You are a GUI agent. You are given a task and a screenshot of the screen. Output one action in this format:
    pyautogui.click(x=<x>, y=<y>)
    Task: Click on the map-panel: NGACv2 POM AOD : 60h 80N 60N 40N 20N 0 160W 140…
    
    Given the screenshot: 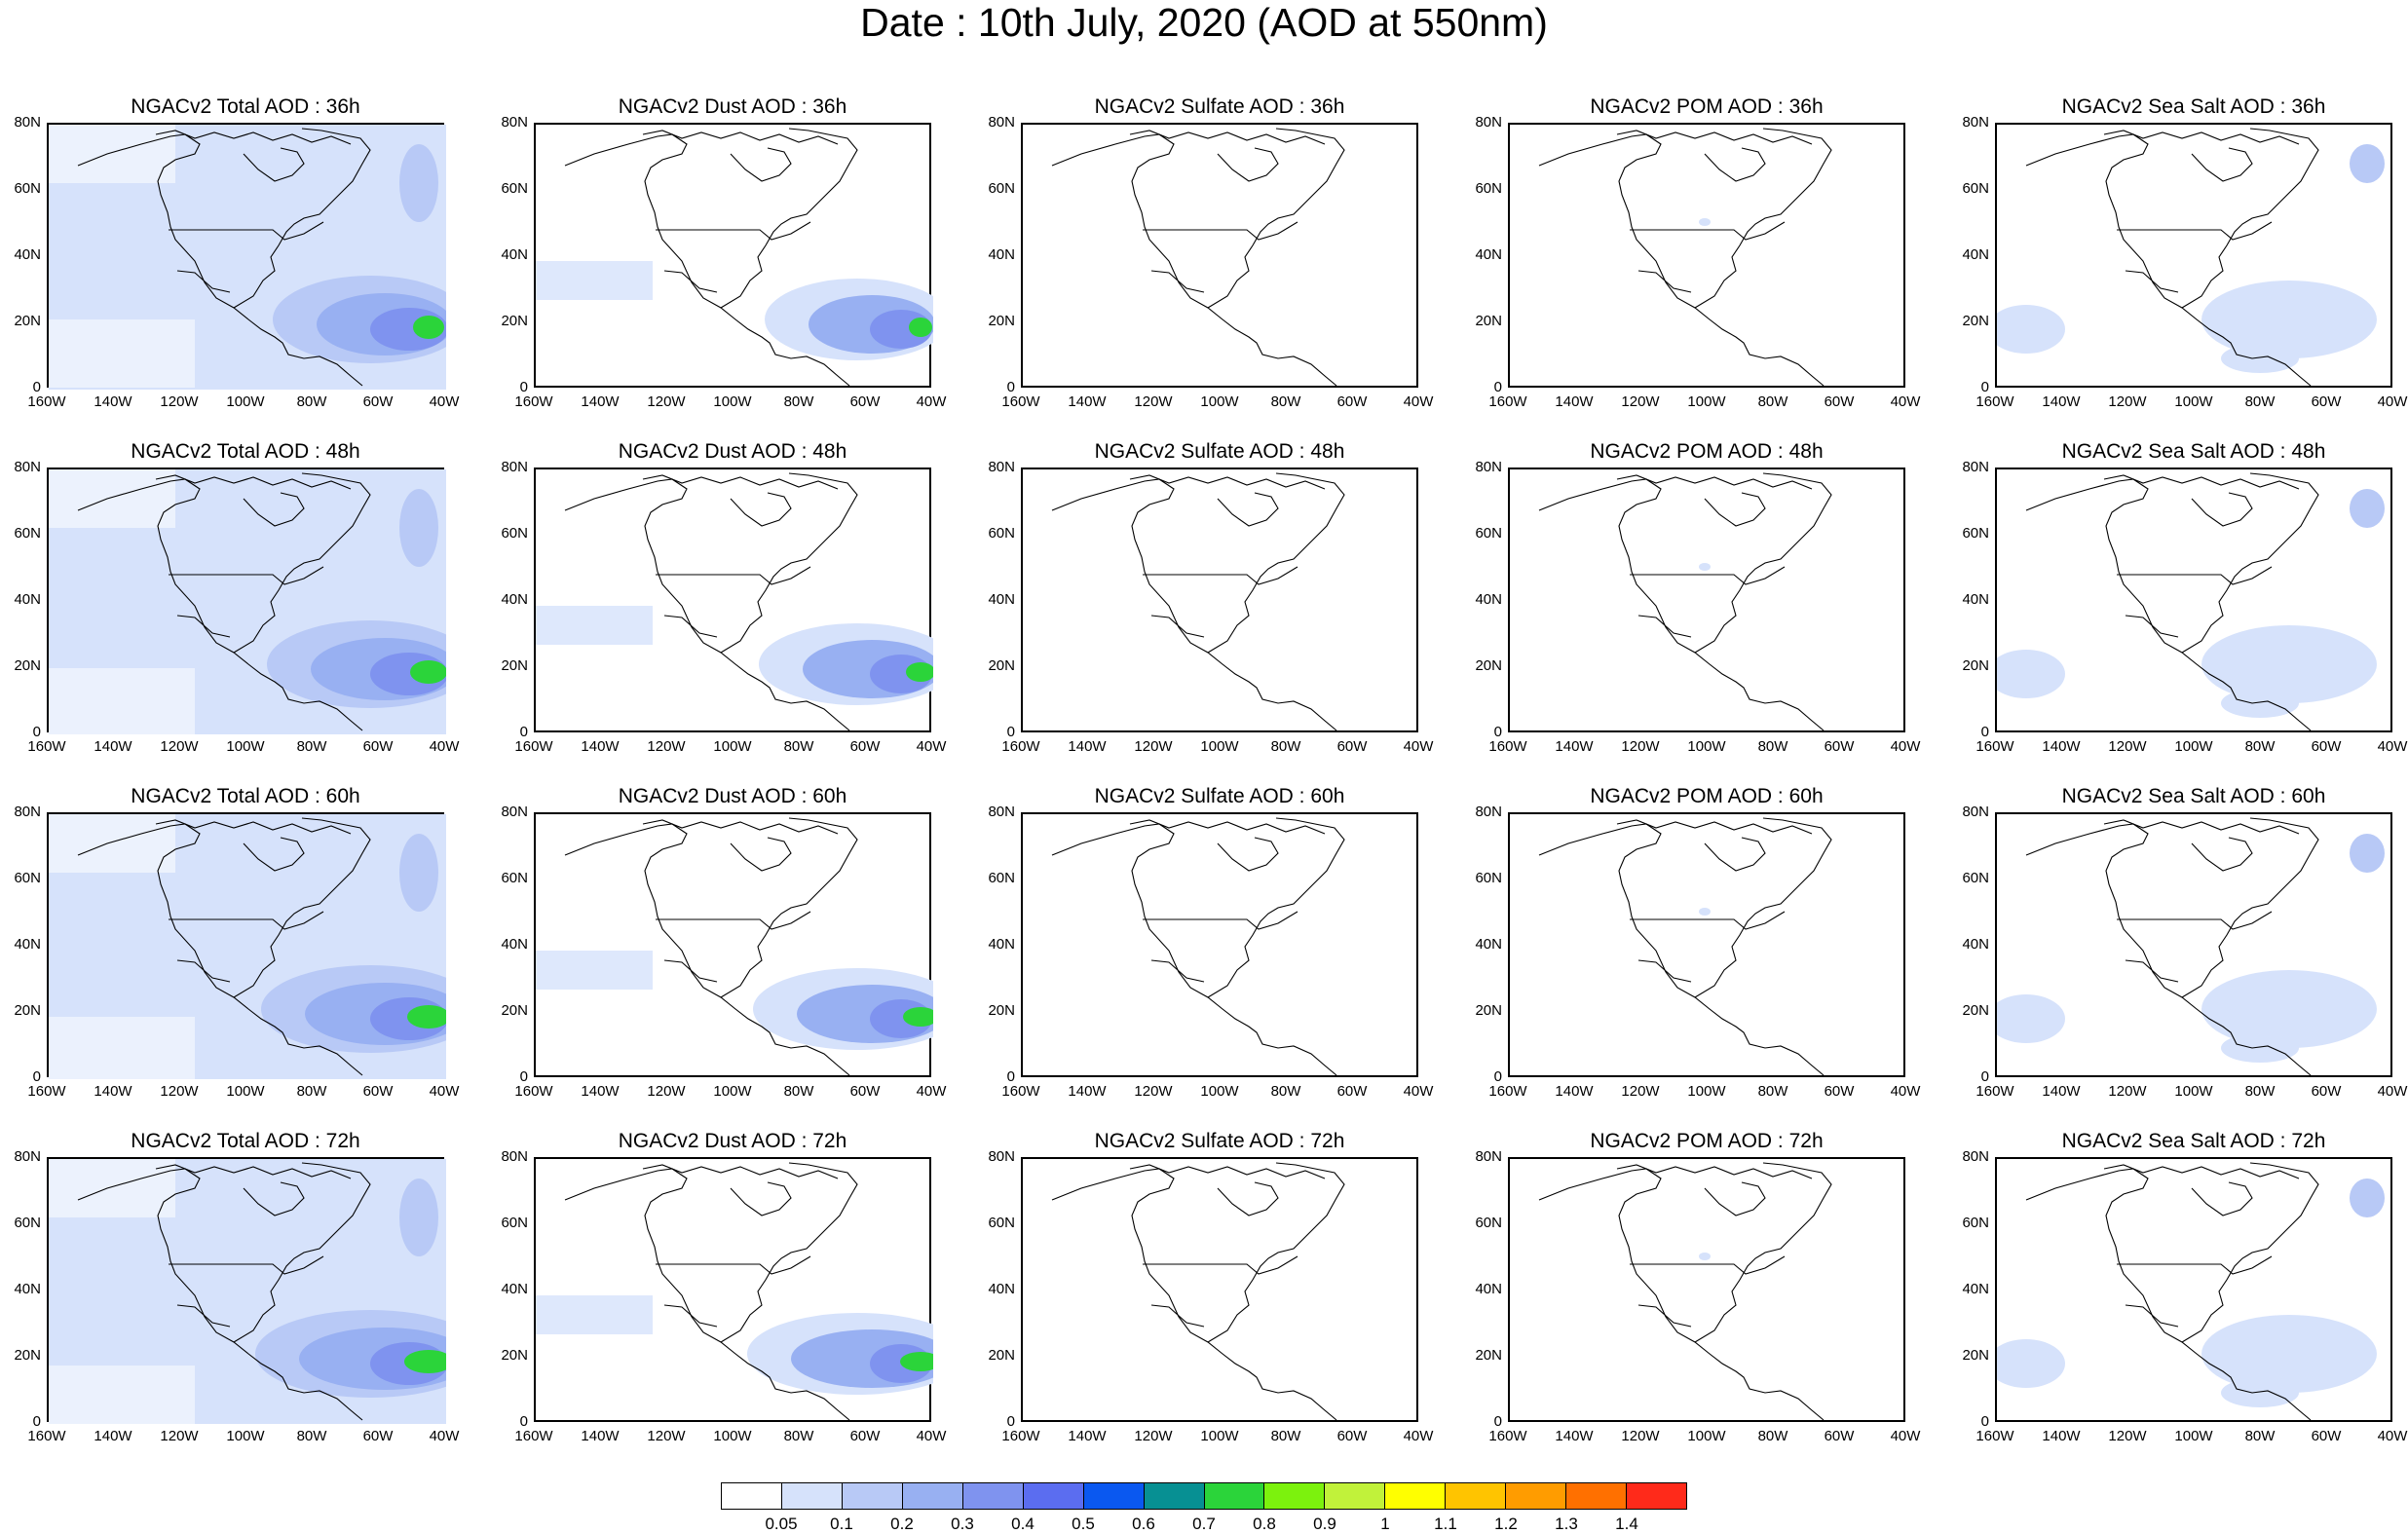 What is the action you would take?
    pyautogui.click(x=1697, y=942)
    